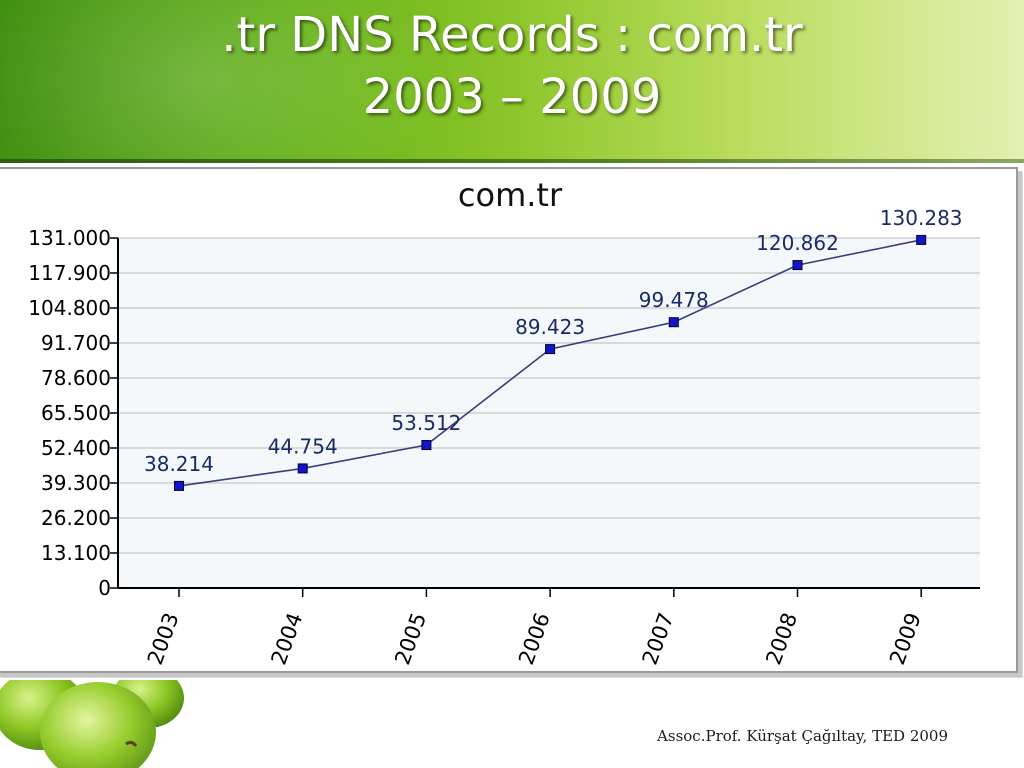  Describe the element at coordinates (76, 553) in the screenshot. I see `y-tick-label: 13.100` at that location.